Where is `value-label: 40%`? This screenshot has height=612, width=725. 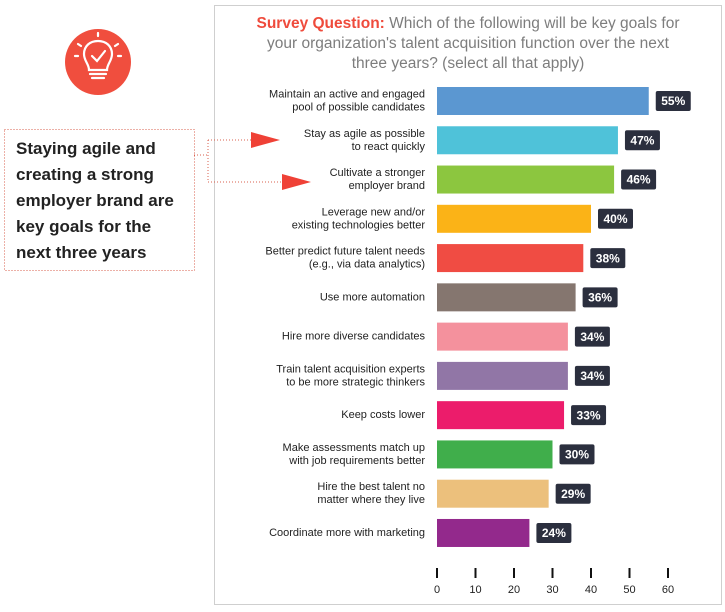
value-label: 40% is located at coordinates (615, 219).